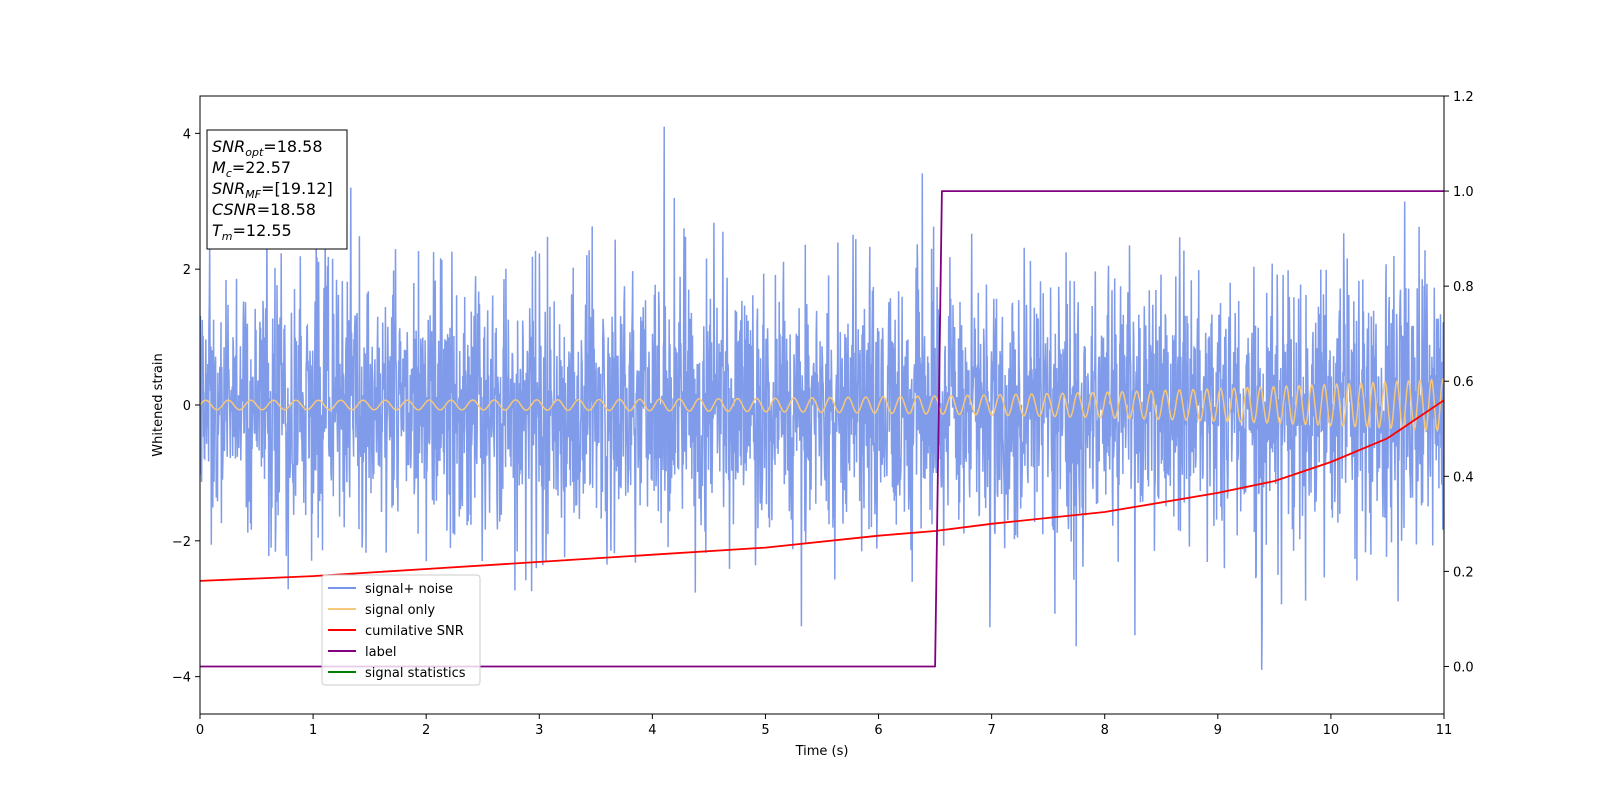 Image resolution: width=1600 pixels, height=800 pixels. Describe the element at coordinates (1463, 477) in the screenshot. I see `y-right-tick-label: 0.4` at that location.